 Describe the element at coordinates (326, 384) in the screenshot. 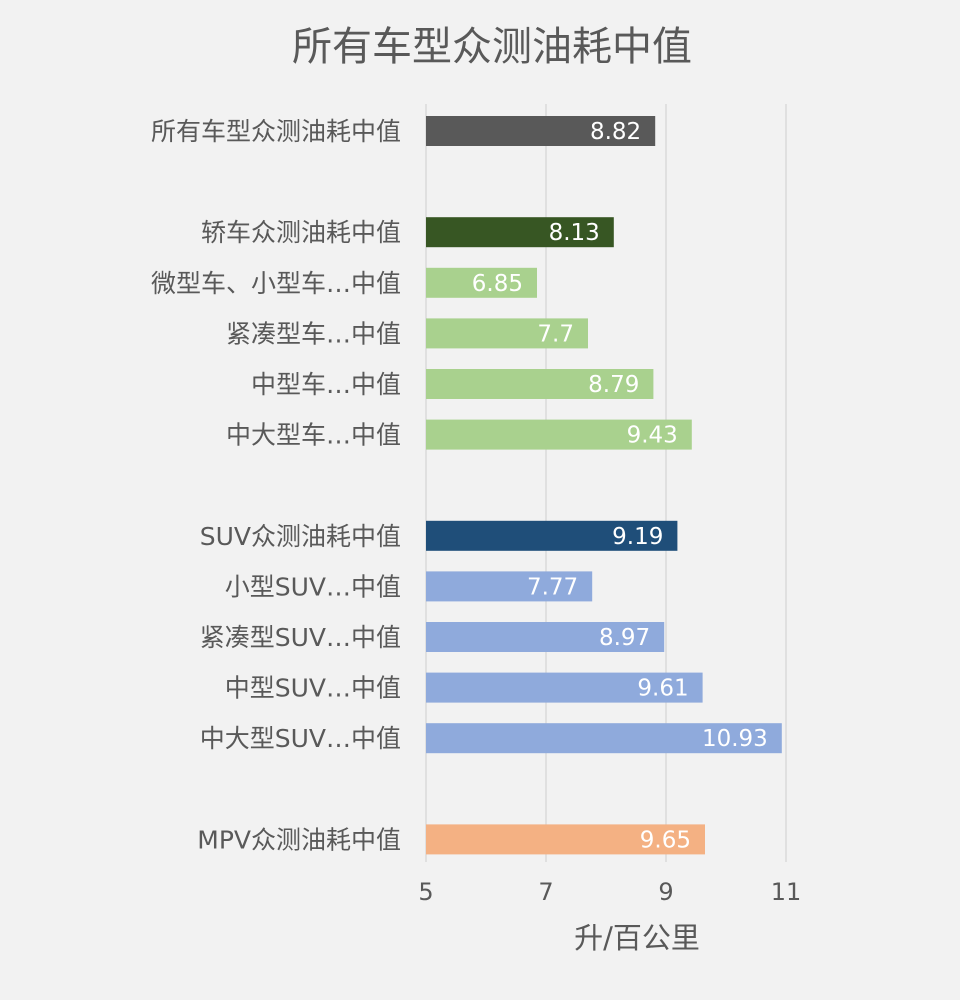

I see `category-label: 中型车…中值` at that location.